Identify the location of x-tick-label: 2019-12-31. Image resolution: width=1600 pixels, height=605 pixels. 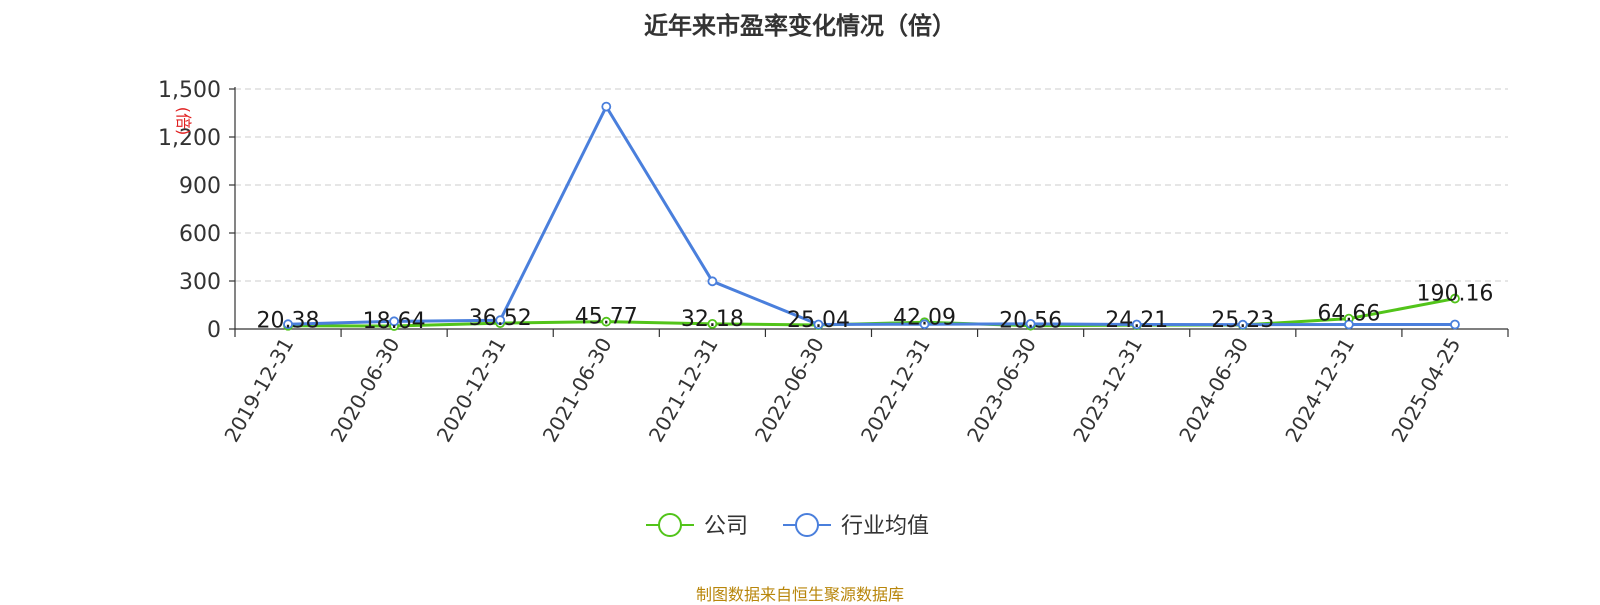
(258, 390).